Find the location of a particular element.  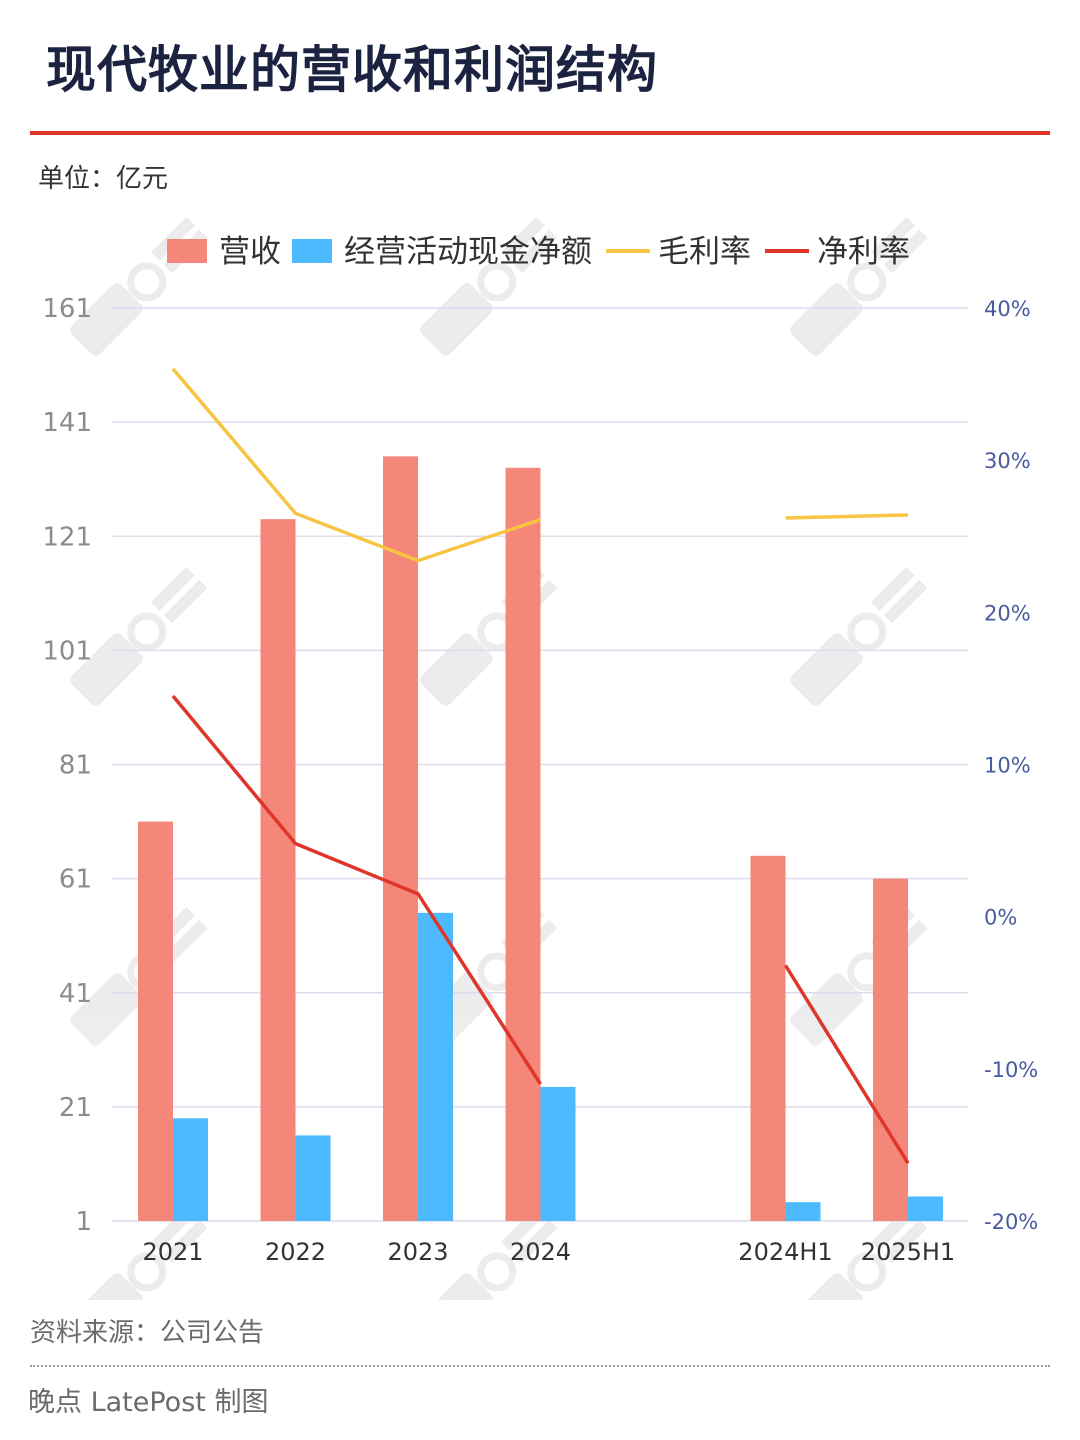

x-tick-label: 2024H1 is located at coordinates (785, 1252).